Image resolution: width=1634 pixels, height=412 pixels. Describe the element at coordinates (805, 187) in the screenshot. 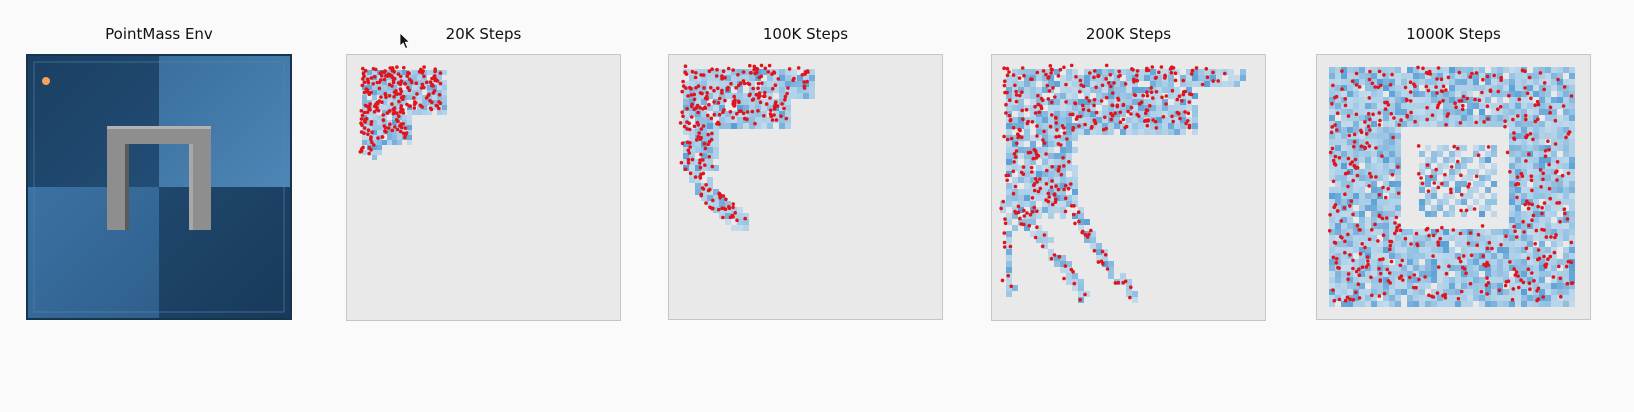

I see `exploration-plot` at that location.